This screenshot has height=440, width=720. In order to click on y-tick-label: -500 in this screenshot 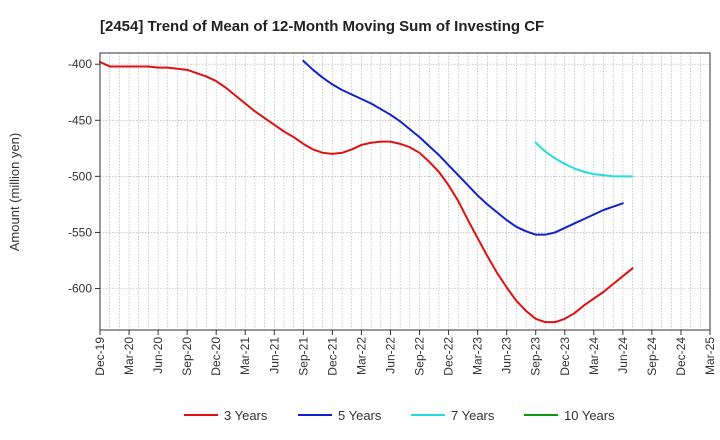, I will do `click(80, 176)`.